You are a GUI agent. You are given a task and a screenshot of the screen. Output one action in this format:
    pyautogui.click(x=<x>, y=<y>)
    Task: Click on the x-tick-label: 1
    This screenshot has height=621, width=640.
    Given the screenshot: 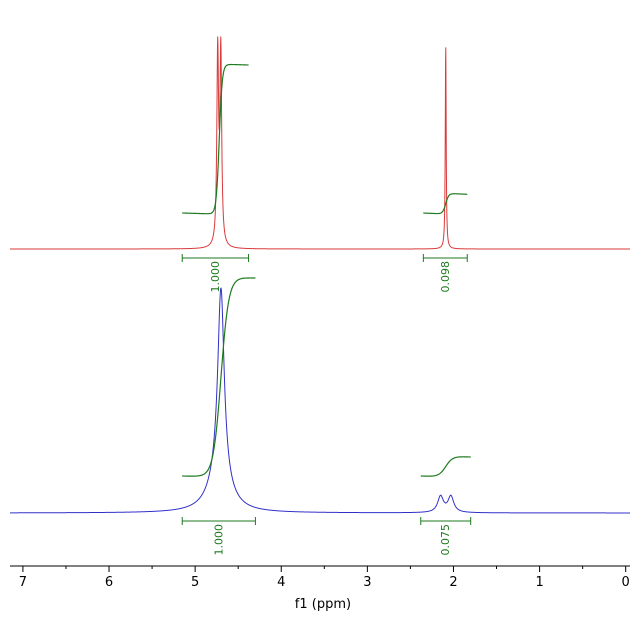 What is the action you would take?
    pyautogui.click(x=539, y=582)
    